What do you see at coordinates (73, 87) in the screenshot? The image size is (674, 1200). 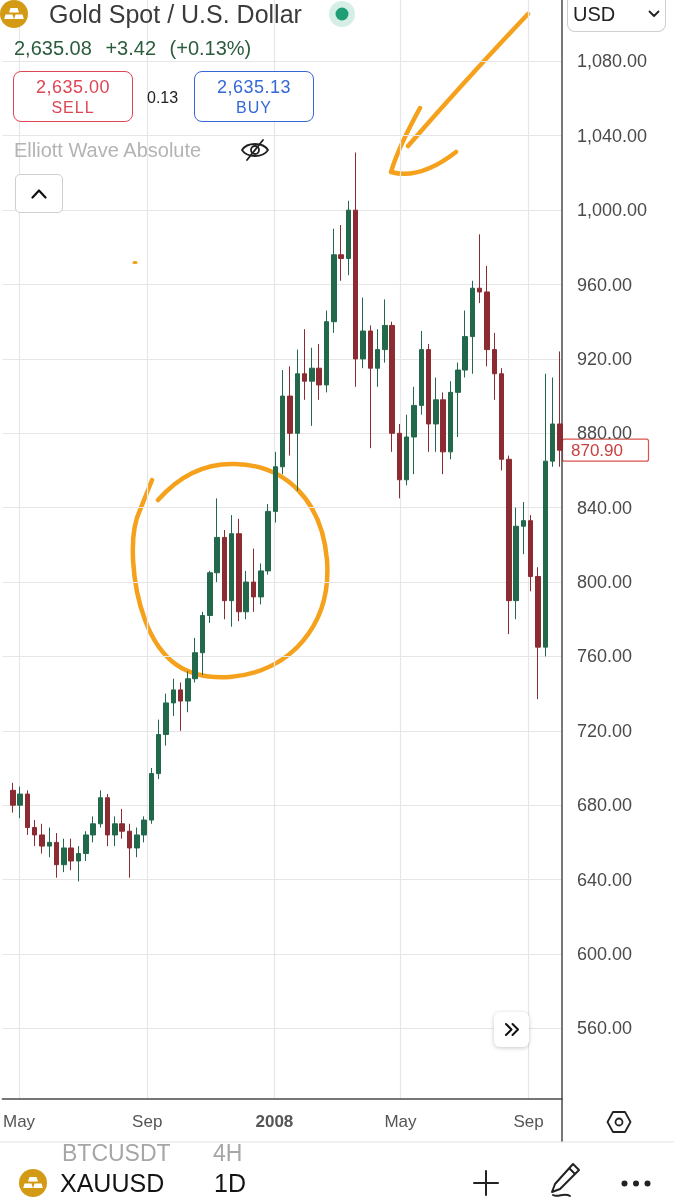 I see `annotation: 2,635.00` at bounding box center [73, 87].